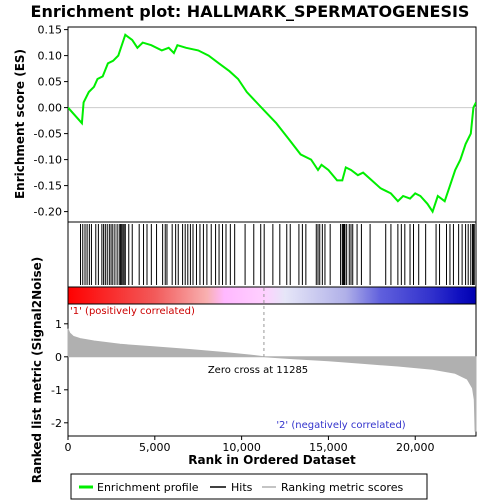 Image resolution: width=500 pixels, height=500 pixels. I want to click on legend-box, so click(249, 486).